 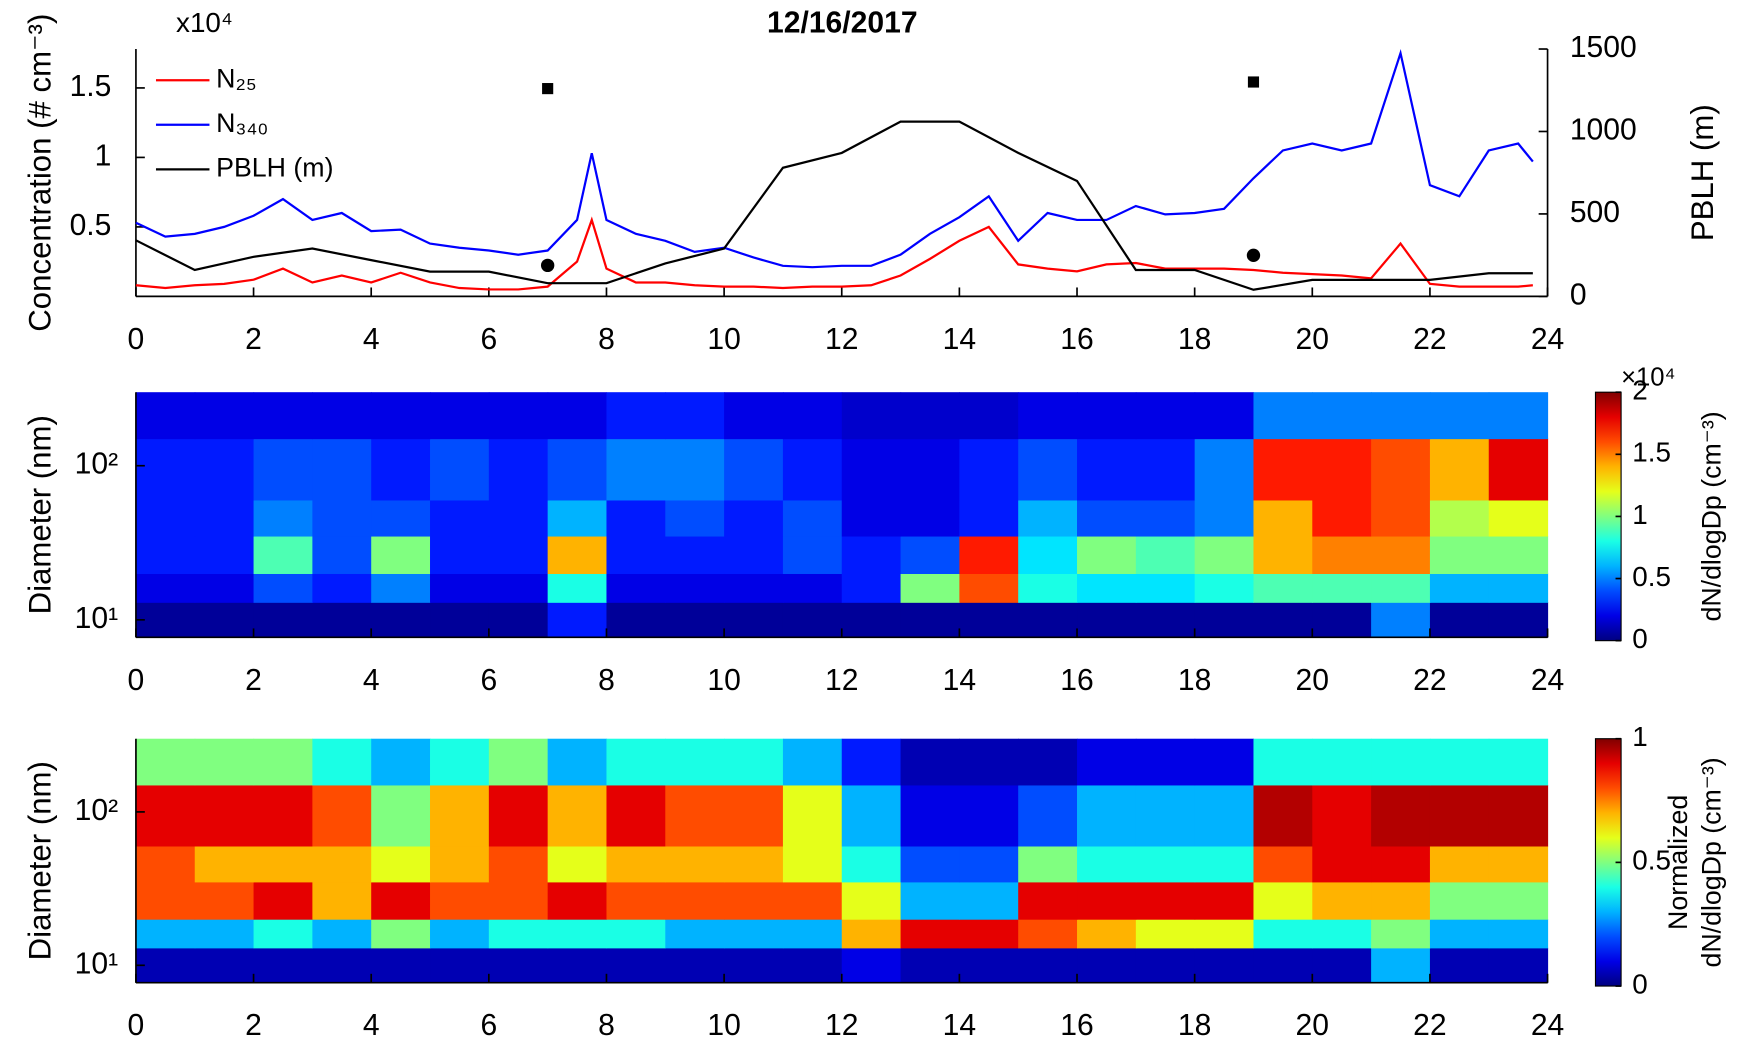 What do you see at coordinates (548, 89) in the screenshot?
I see `marker` at bounding box center [548, 89].